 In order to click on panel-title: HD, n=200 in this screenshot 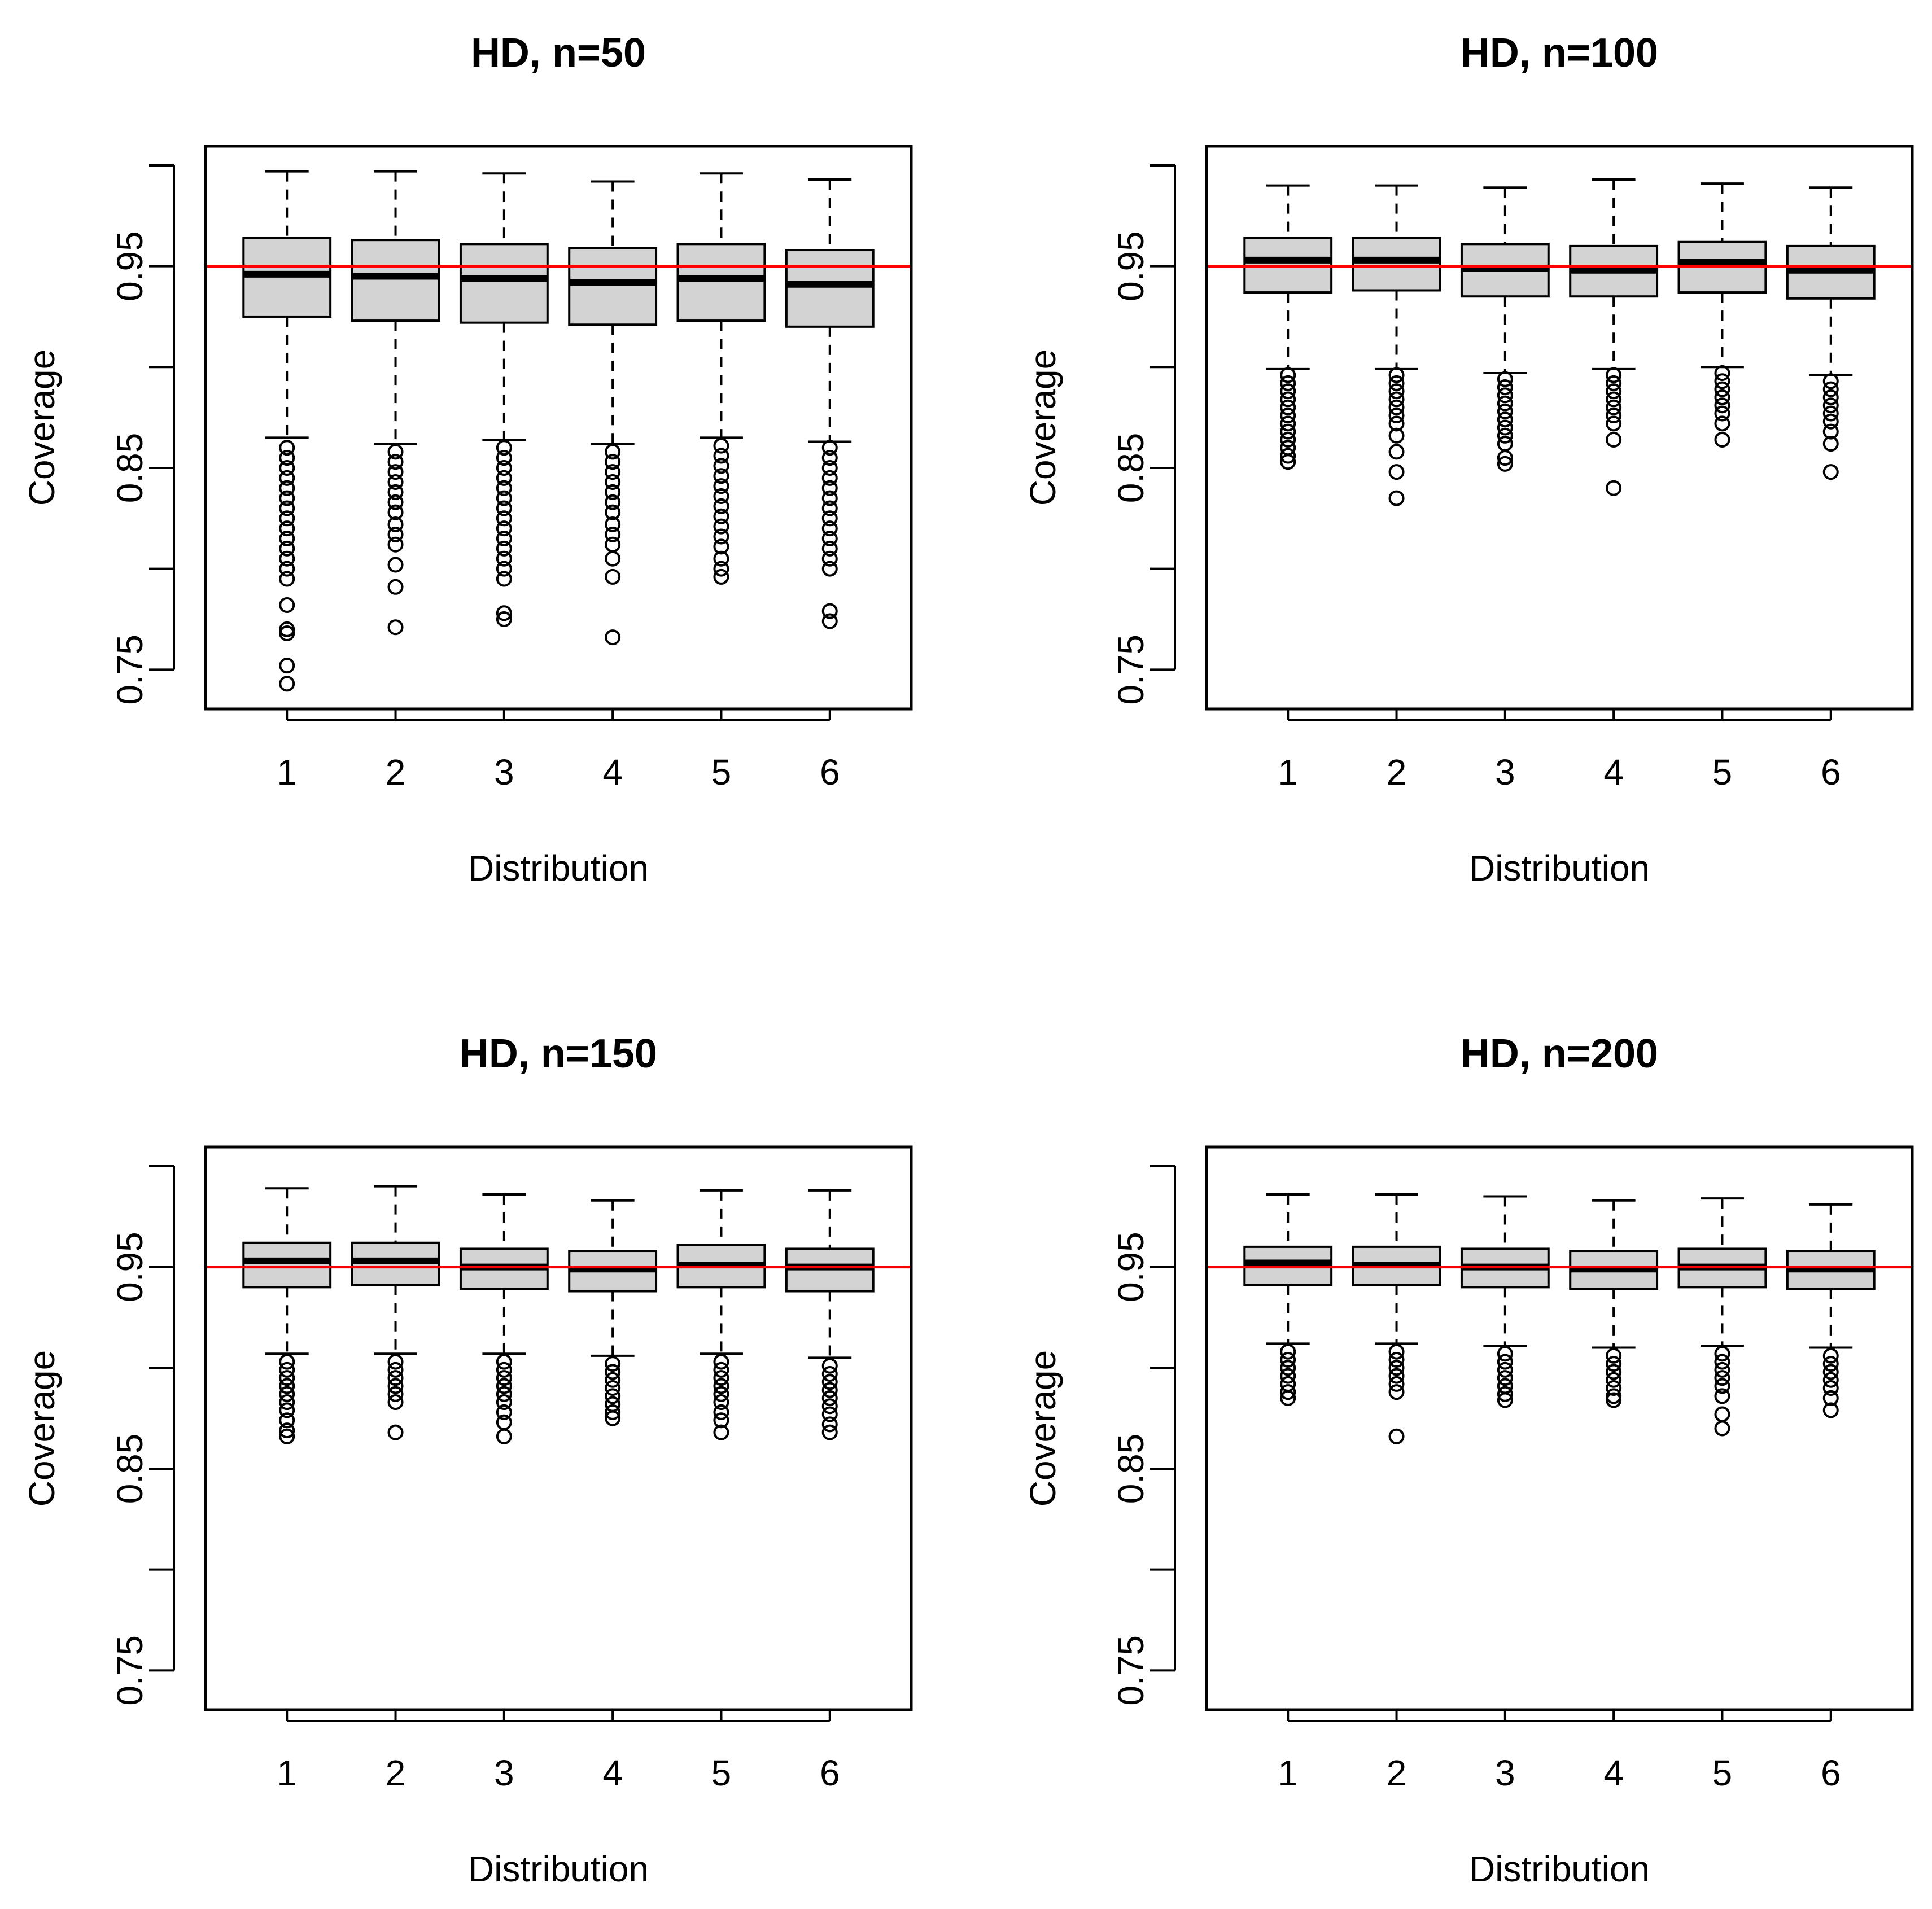, I will do `click(1560, 1053)`.